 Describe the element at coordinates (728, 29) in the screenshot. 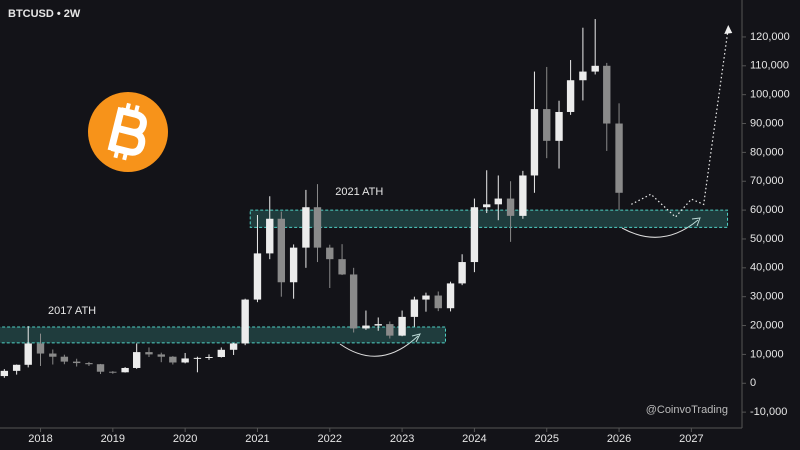

I see `projection-arrowhead` at that location.